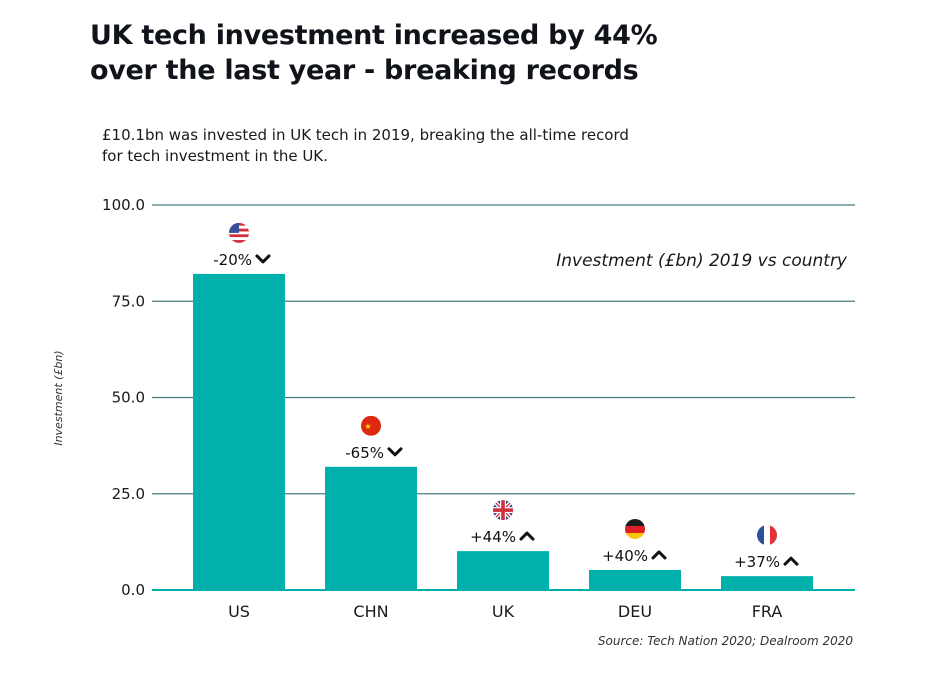 This screenshot has width=951, height=675. I want to click on germany-flag-icon, so click(635, 528).